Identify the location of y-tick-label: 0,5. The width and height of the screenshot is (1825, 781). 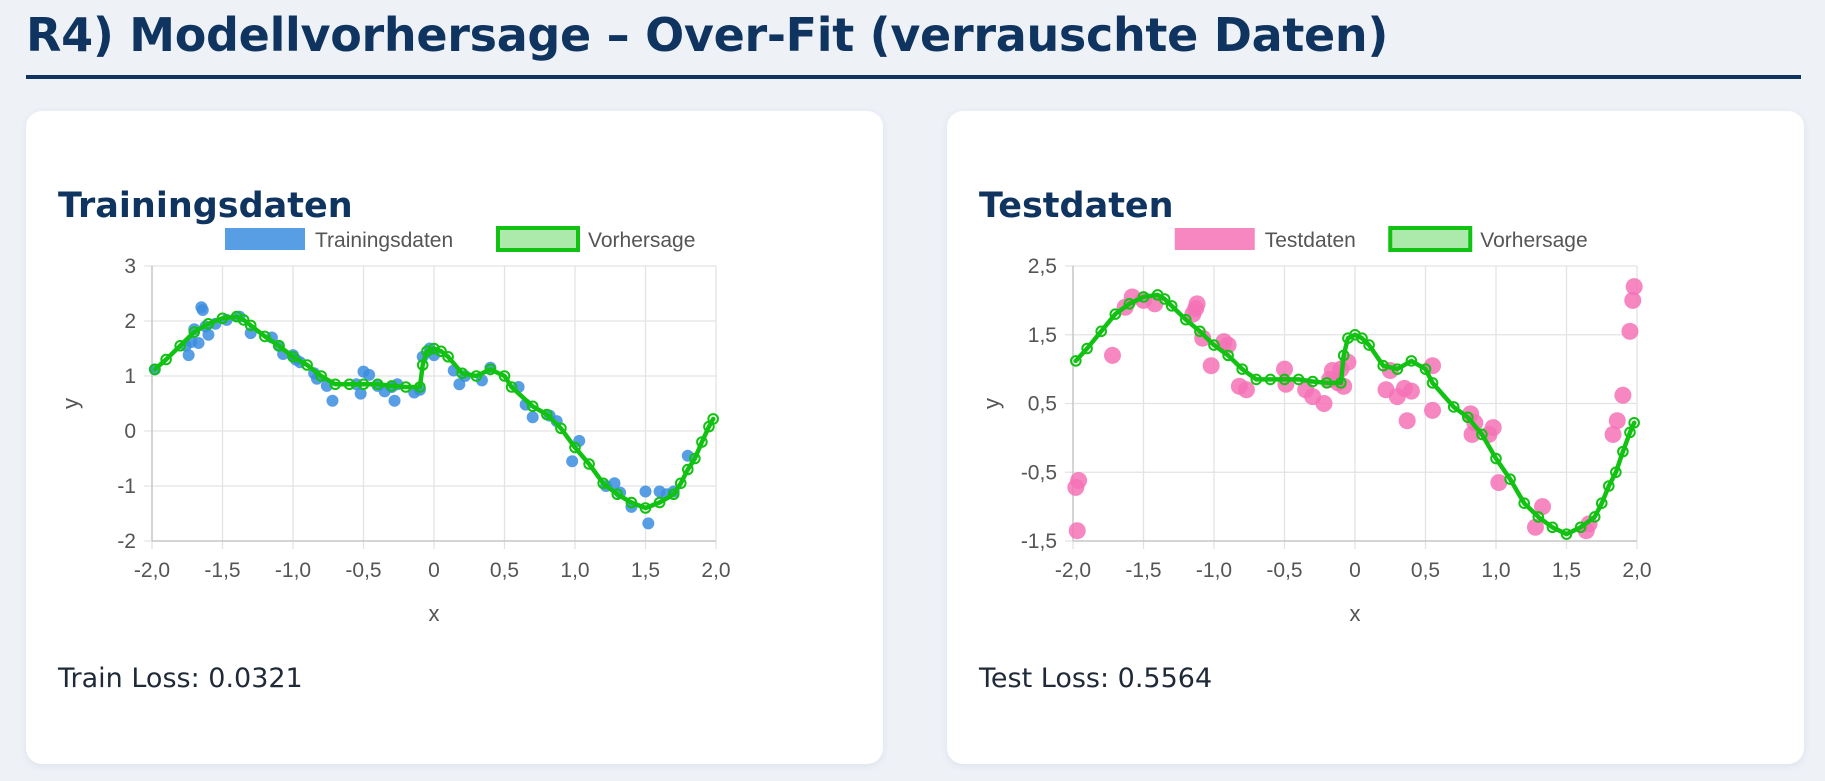
(1042, 404).